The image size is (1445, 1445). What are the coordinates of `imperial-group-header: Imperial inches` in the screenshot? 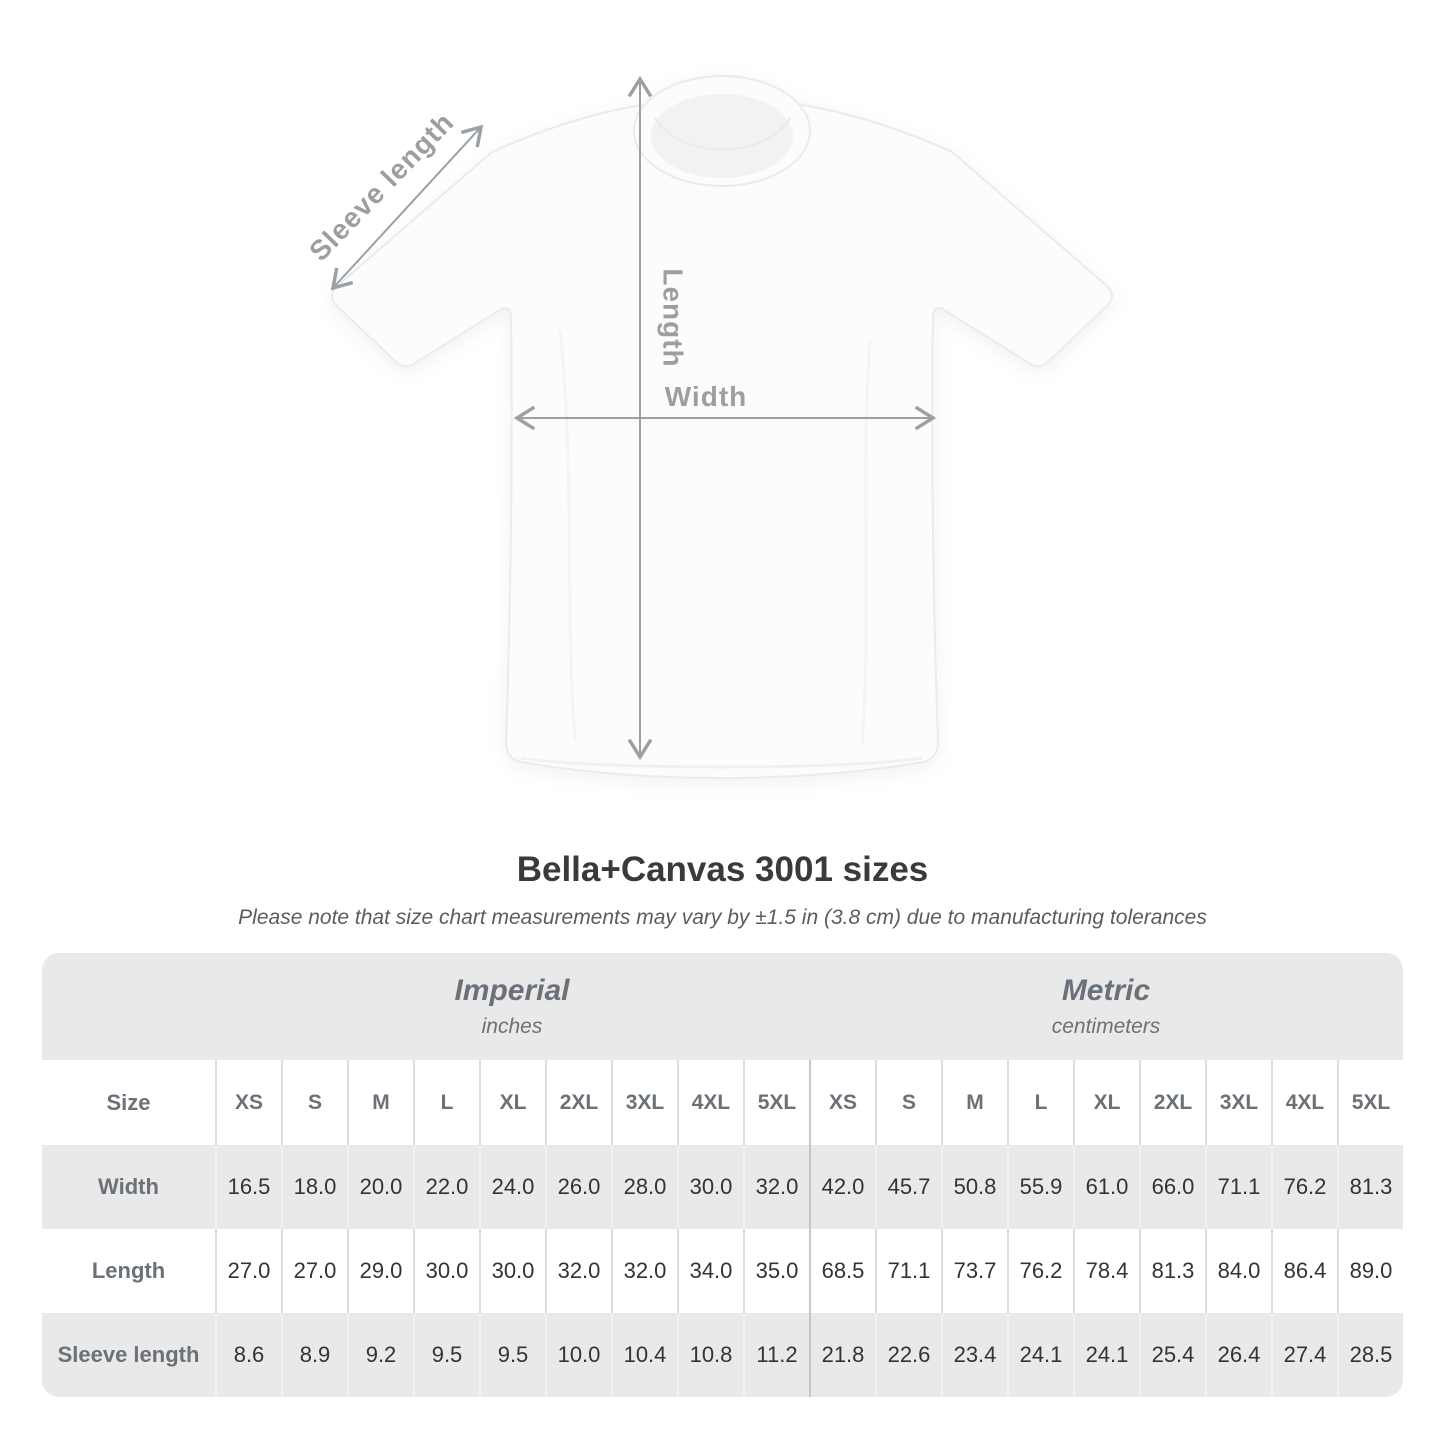 It's located at (512, 1006).